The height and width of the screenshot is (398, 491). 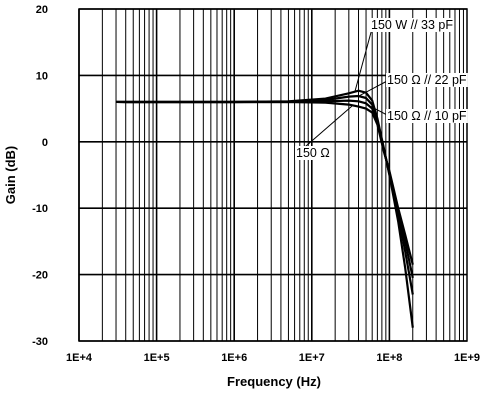 What do you see at coordinates (40, 276) in the screenshot?
I see `y-tick-label: -20` at bounding box center [40, 276].